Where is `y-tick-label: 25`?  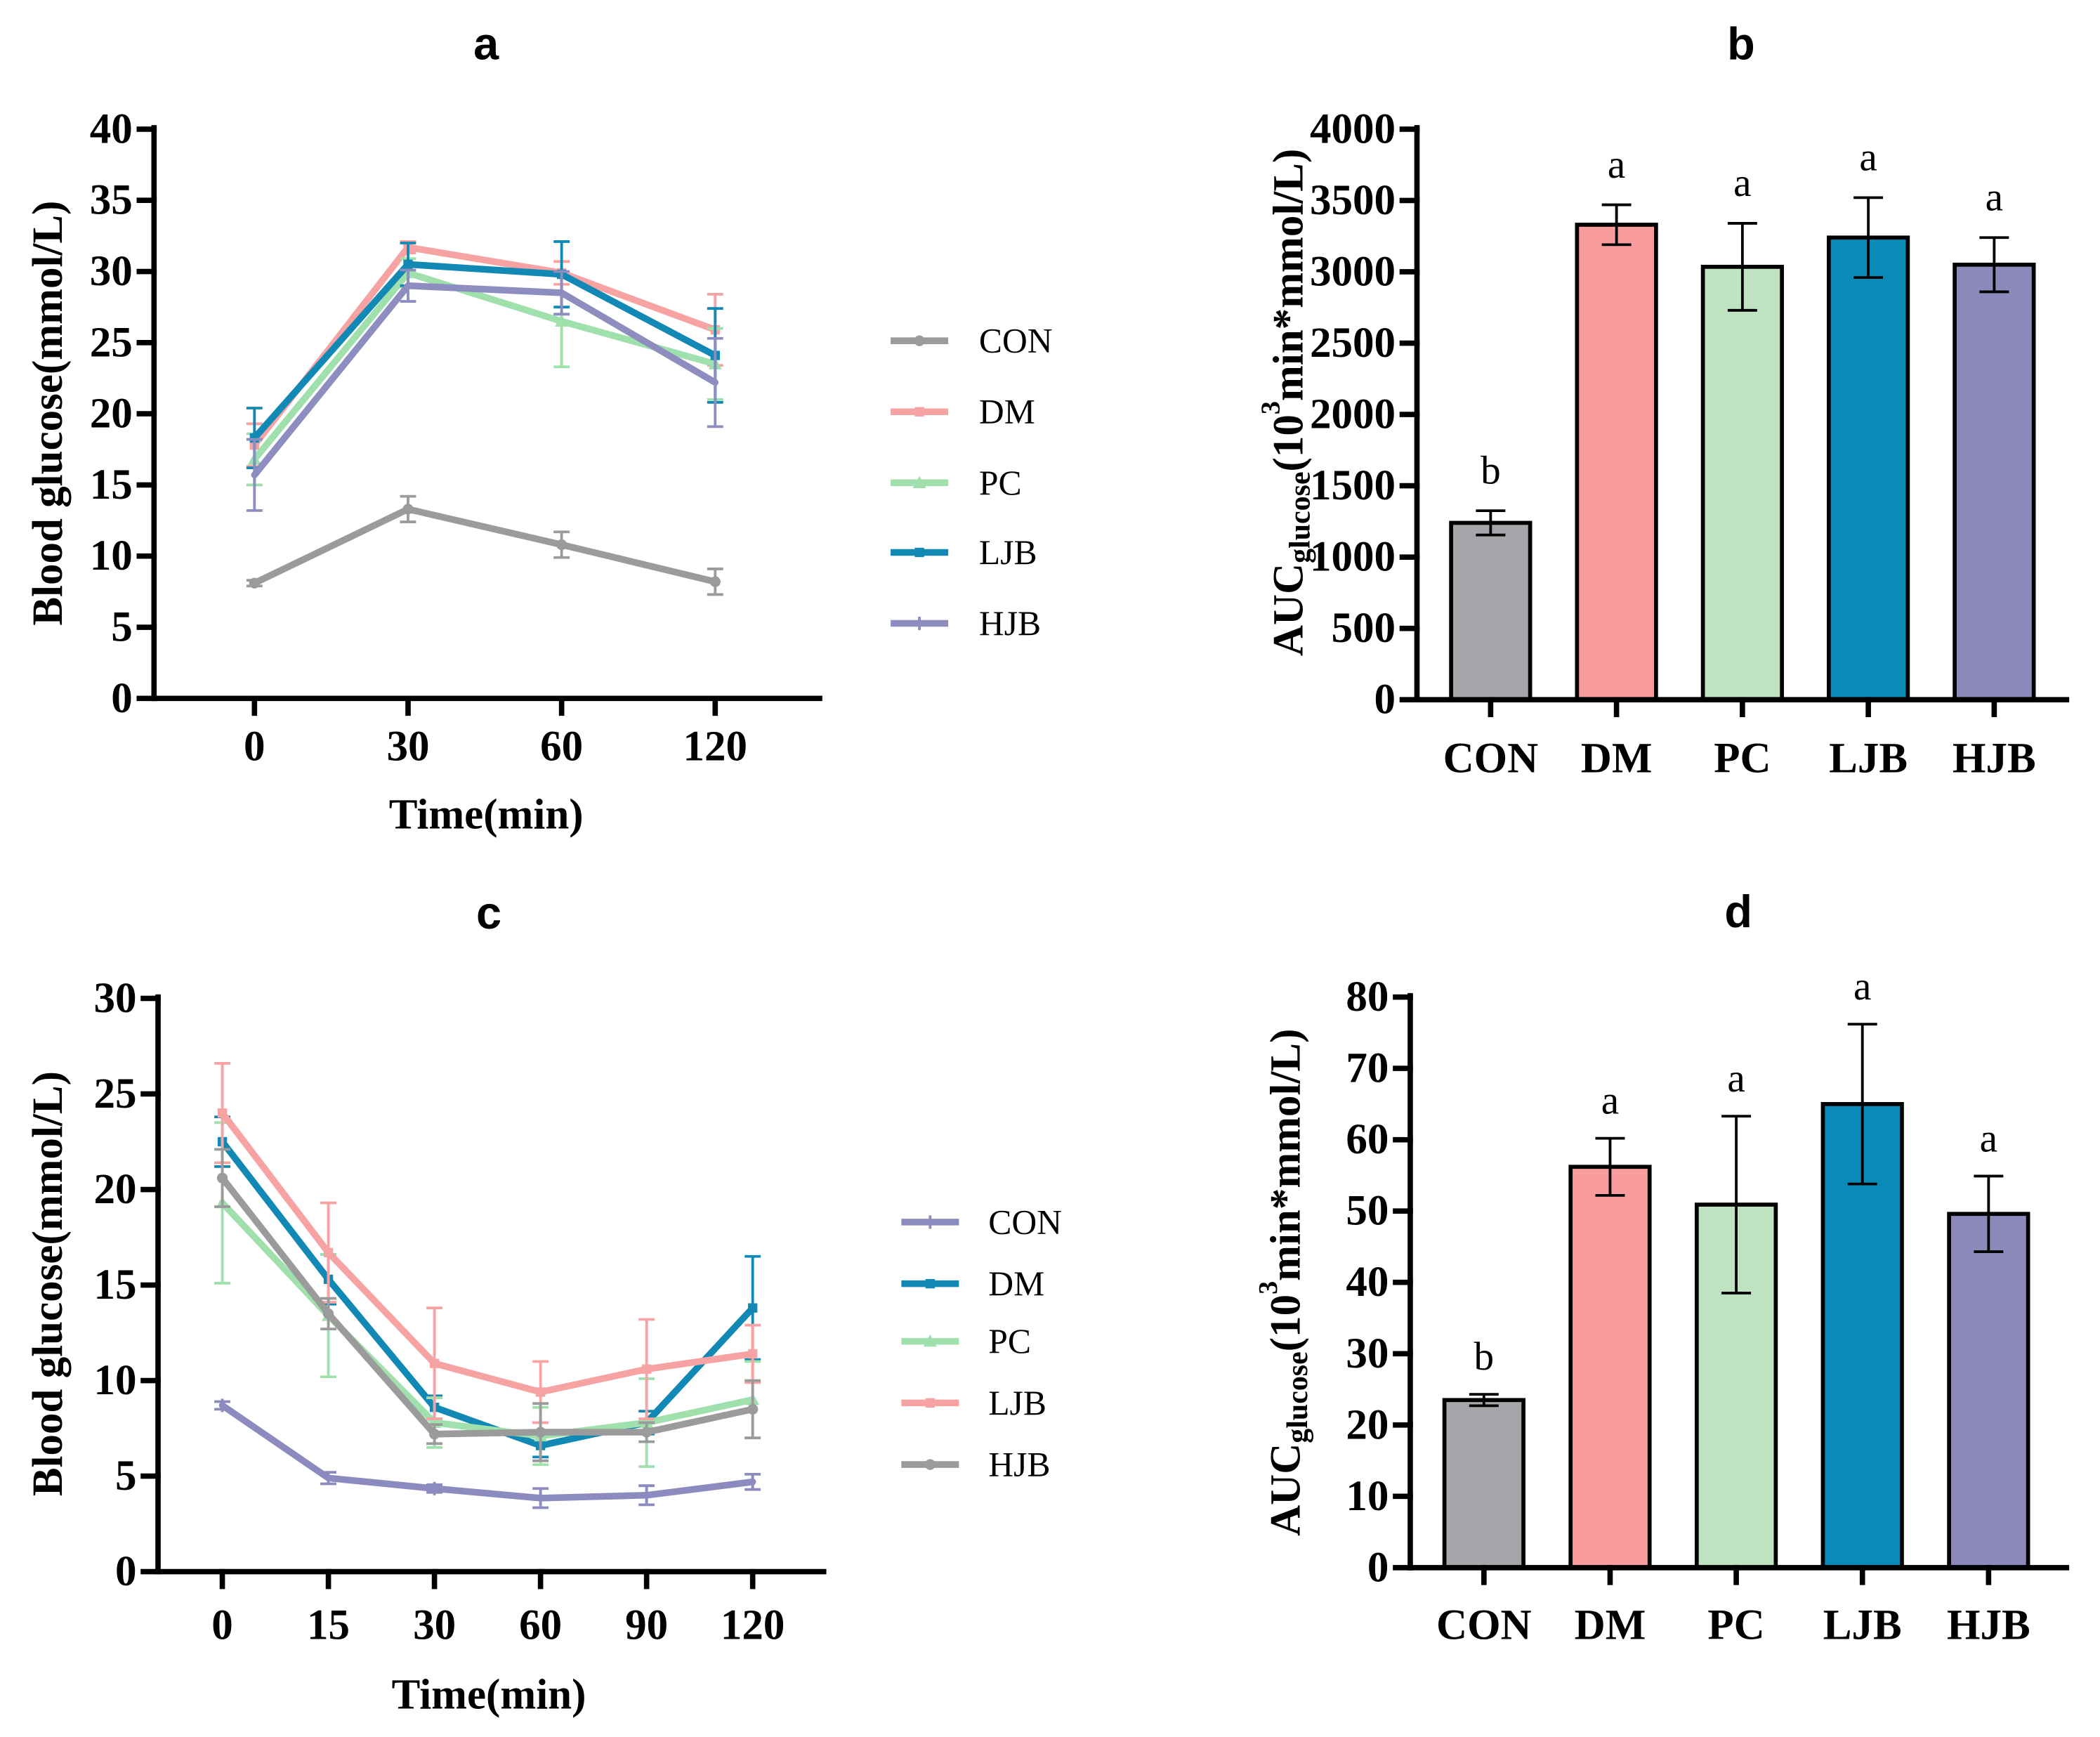
y-tick-label: 25 is located at coordinates (112, 342).